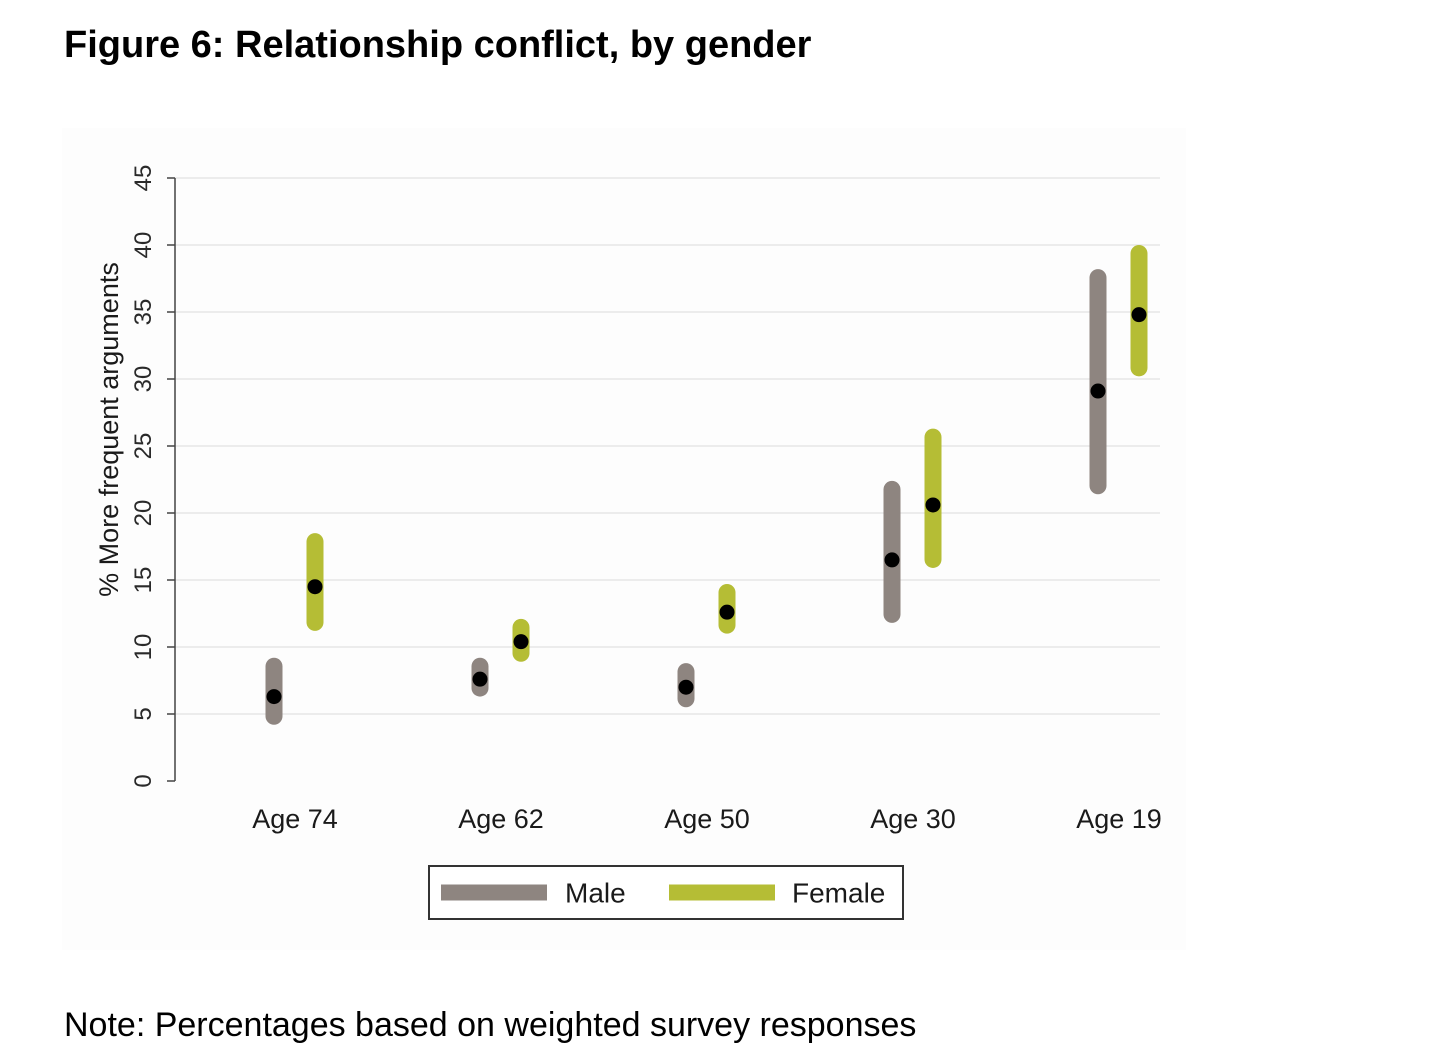 The width and height of the screenshot is (1456, 1056). I want to click on x-axis-labels: Age 74 Age 62 Age 50 Age 30 Age 19, so click(707, 819).